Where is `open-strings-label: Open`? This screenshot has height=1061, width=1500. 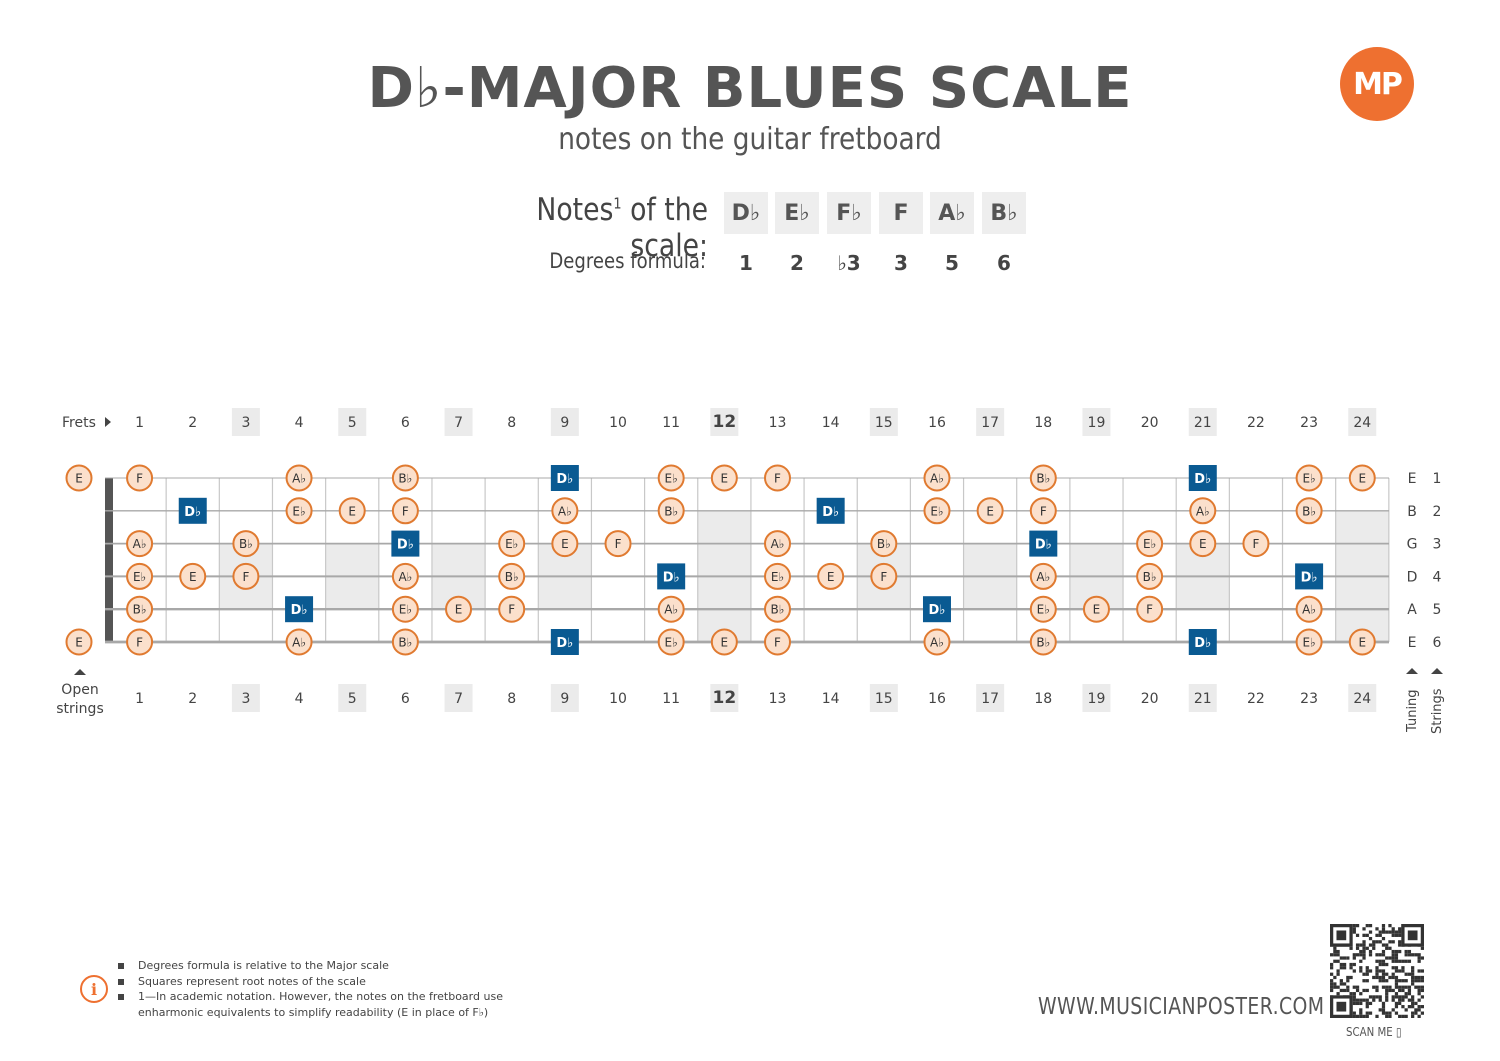
open-strings-label: Open is located at coordinates (79, 690).